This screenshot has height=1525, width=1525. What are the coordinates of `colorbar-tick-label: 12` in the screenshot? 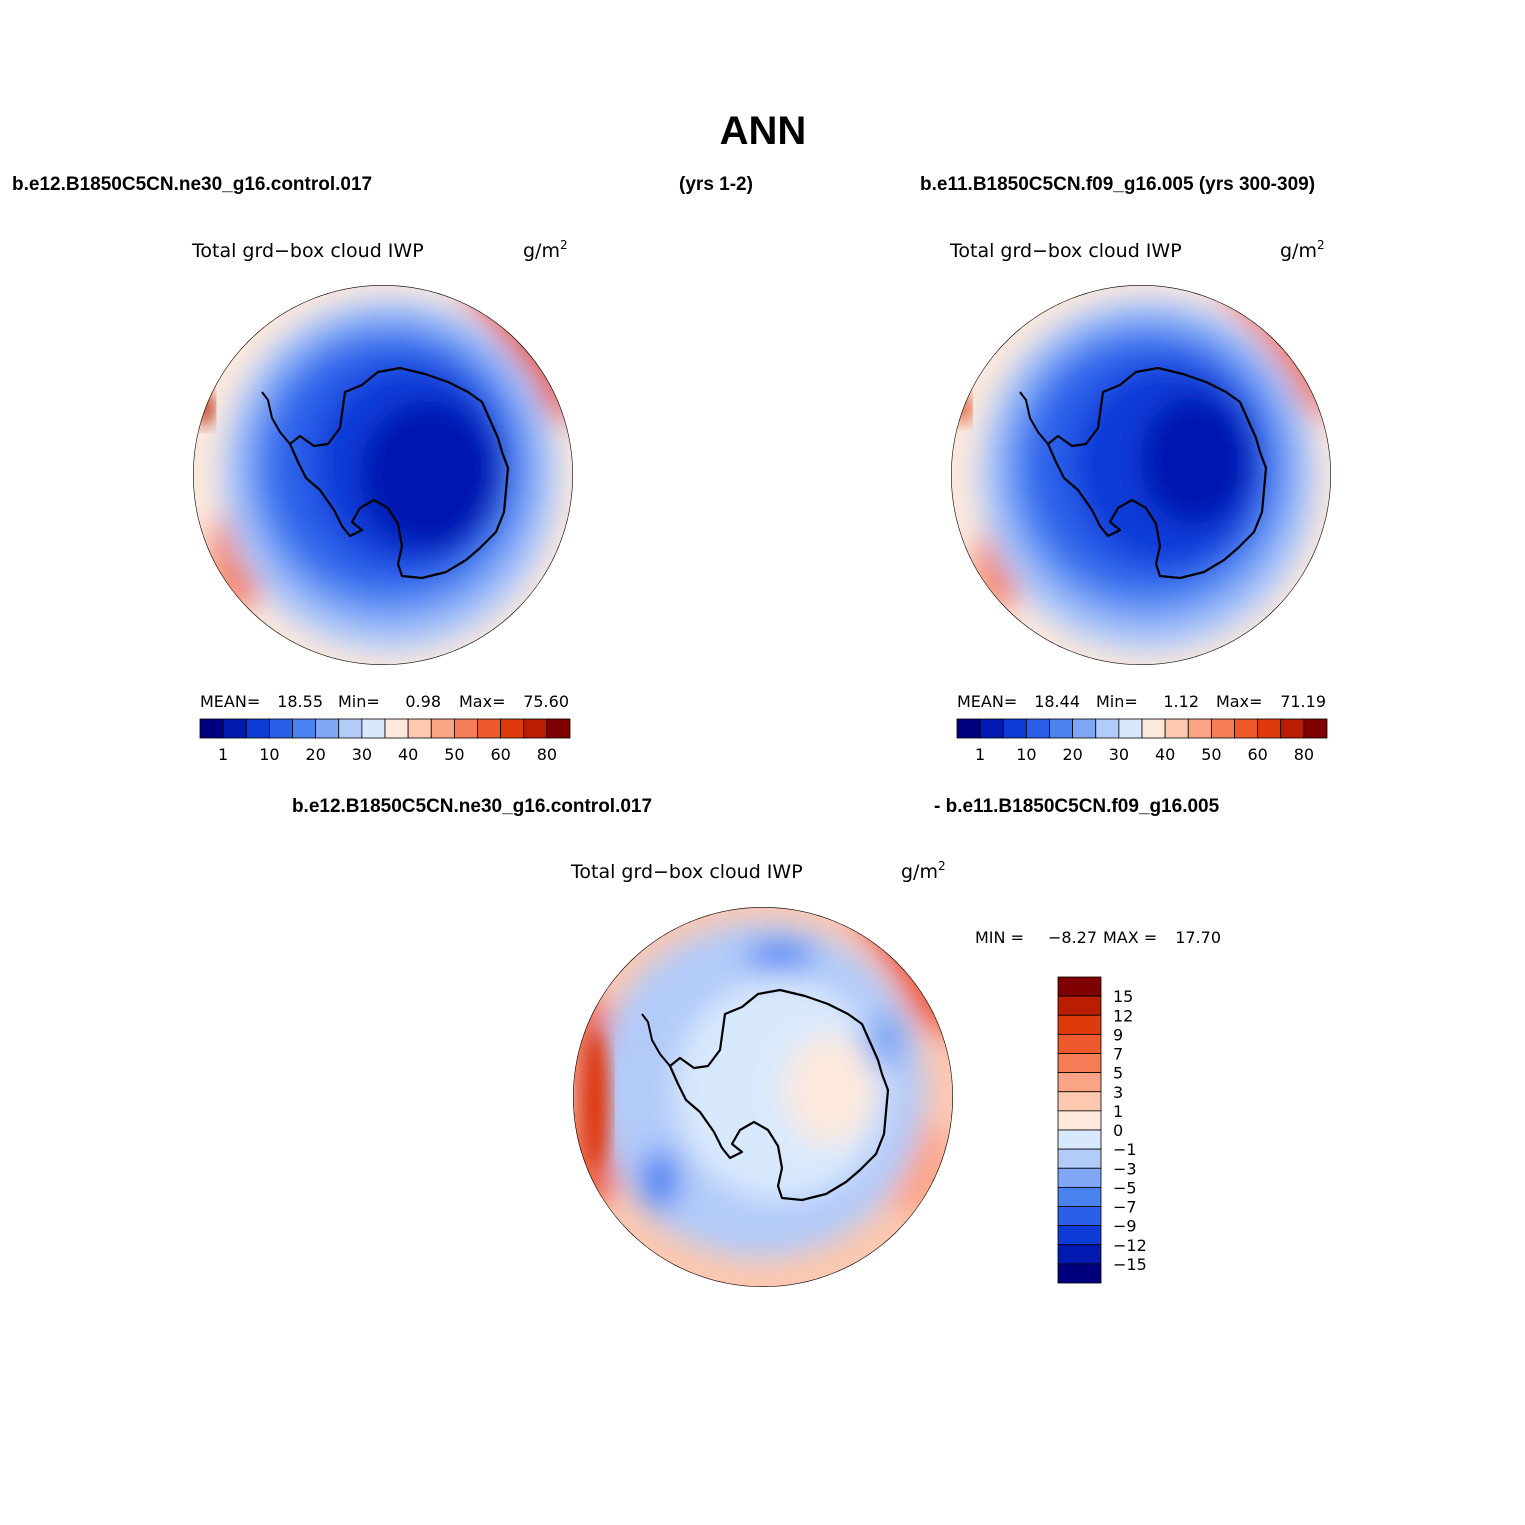 It's located at (1123, 1015).